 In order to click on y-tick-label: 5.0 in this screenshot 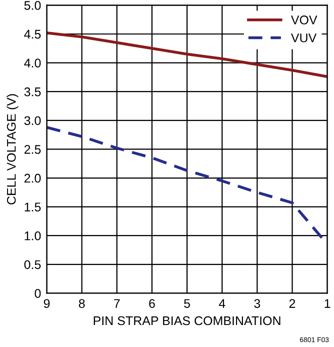, I will do `click(32, 5)`.